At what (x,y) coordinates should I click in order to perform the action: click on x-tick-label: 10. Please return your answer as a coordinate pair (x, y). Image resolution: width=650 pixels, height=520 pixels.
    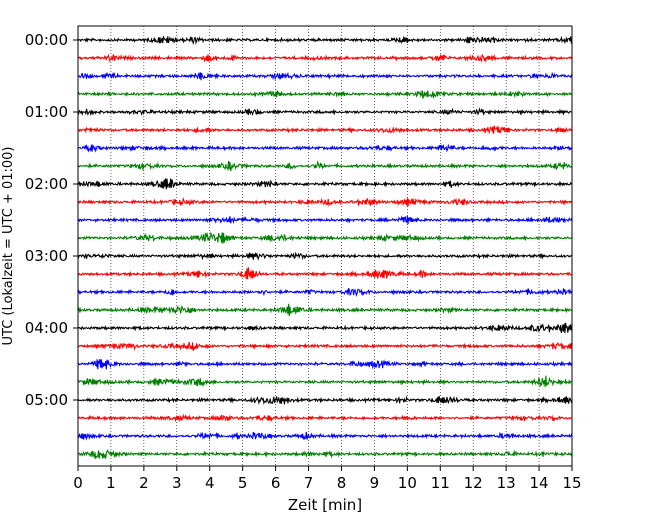
    Looking at the image, I should click on (407, 483).